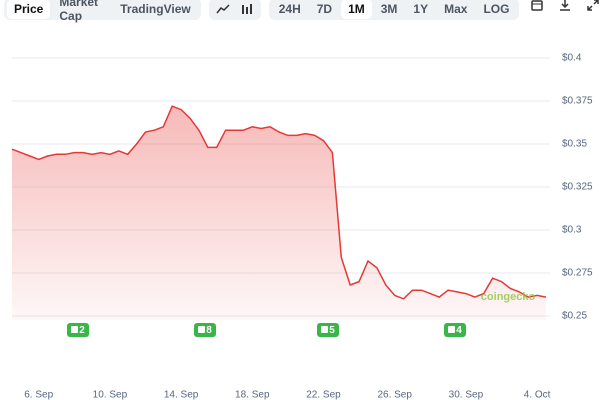 The image size is (600, 400). Describe the element at coordinates (324, 9) in the screenshot. I see `ranges-tab: 7D` at that location.